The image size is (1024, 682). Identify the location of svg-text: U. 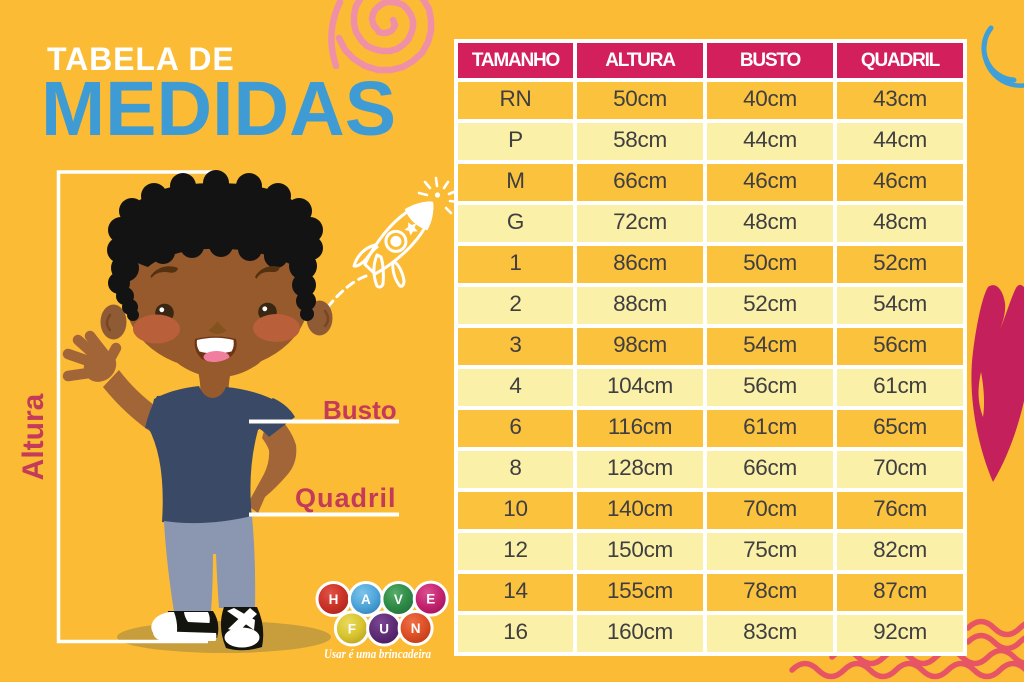
(384, 629).